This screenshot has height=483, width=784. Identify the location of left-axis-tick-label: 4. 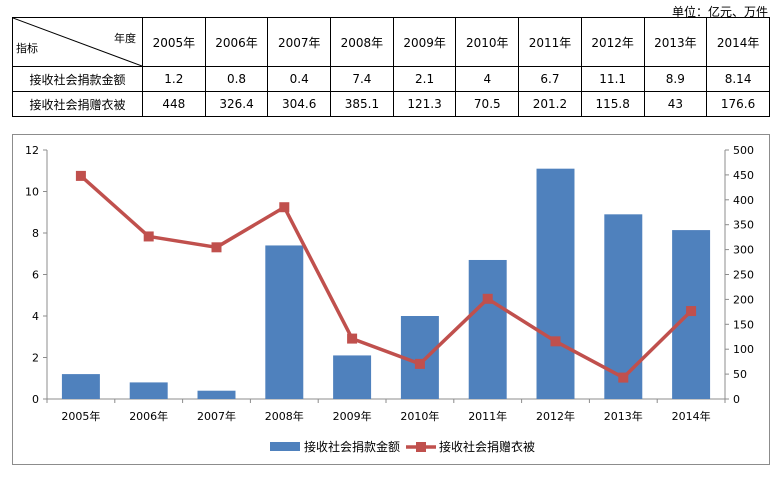
(35, 316).